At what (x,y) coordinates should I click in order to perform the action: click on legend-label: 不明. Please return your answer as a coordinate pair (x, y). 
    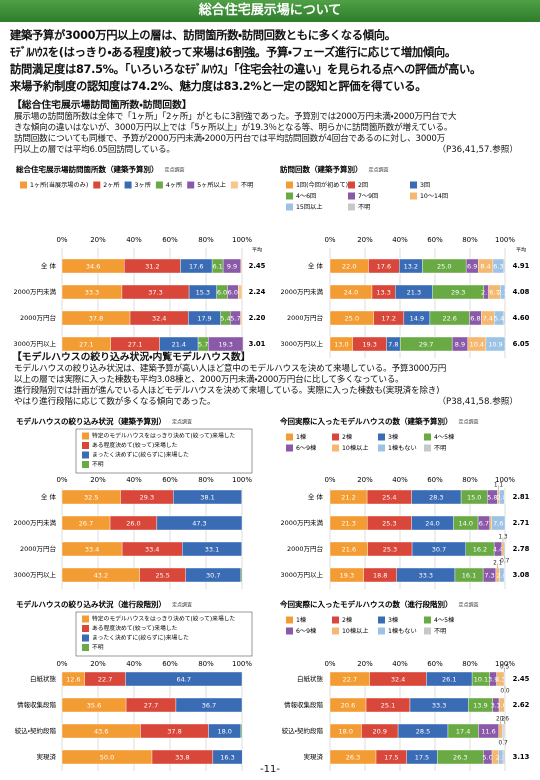
    Looking at the image, I should click on (98, 464).